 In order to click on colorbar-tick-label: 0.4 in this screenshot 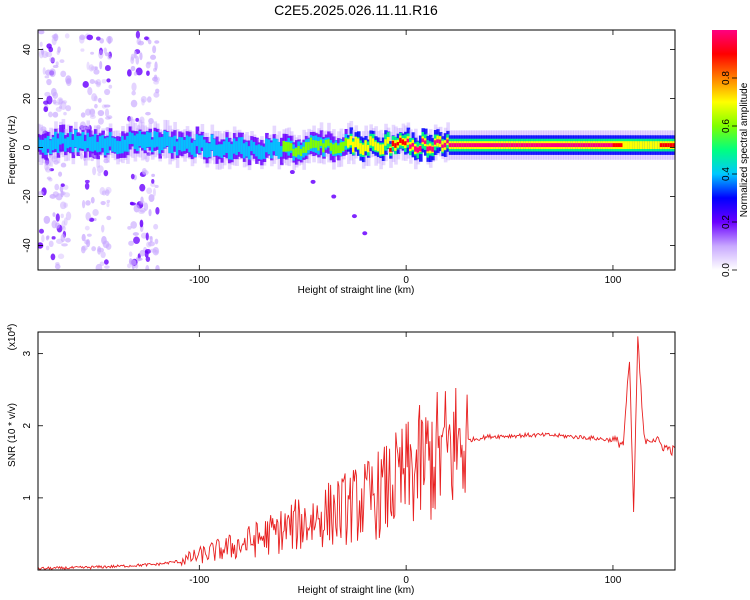, I will do `click(726, 174)`.